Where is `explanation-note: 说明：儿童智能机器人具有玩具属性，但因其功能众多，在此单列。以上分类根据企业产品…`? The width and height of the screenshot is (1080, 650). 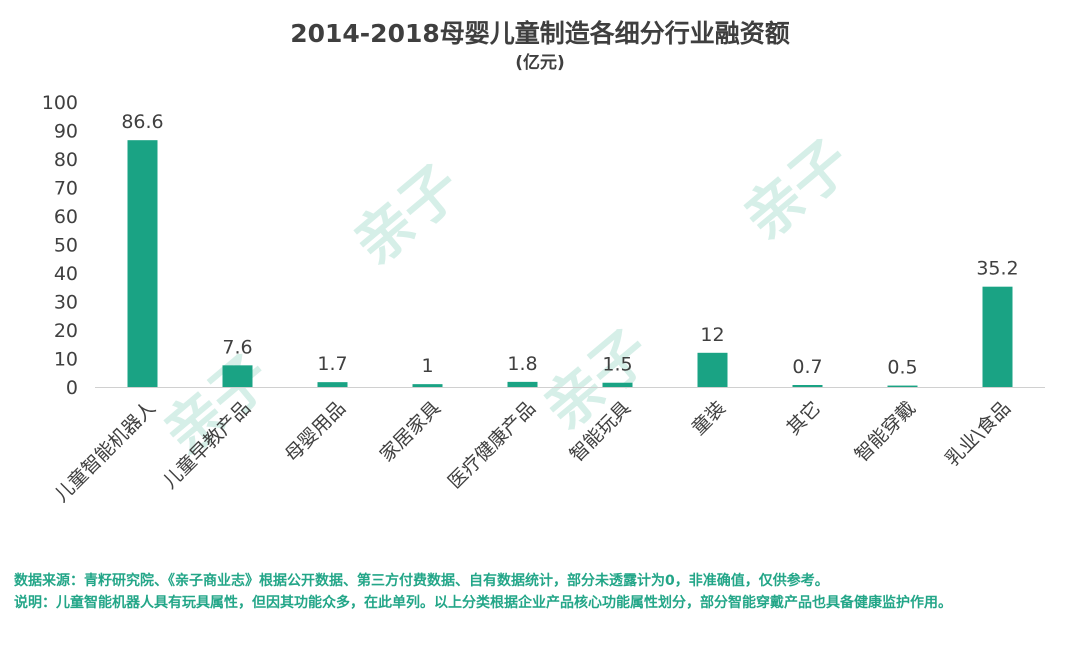 explanation-note: 说明：儿童智能机器人具有玩具属性，但因其功能众多，在此单列。以上分类根据企业产品… is located at coordinates (483, 603).